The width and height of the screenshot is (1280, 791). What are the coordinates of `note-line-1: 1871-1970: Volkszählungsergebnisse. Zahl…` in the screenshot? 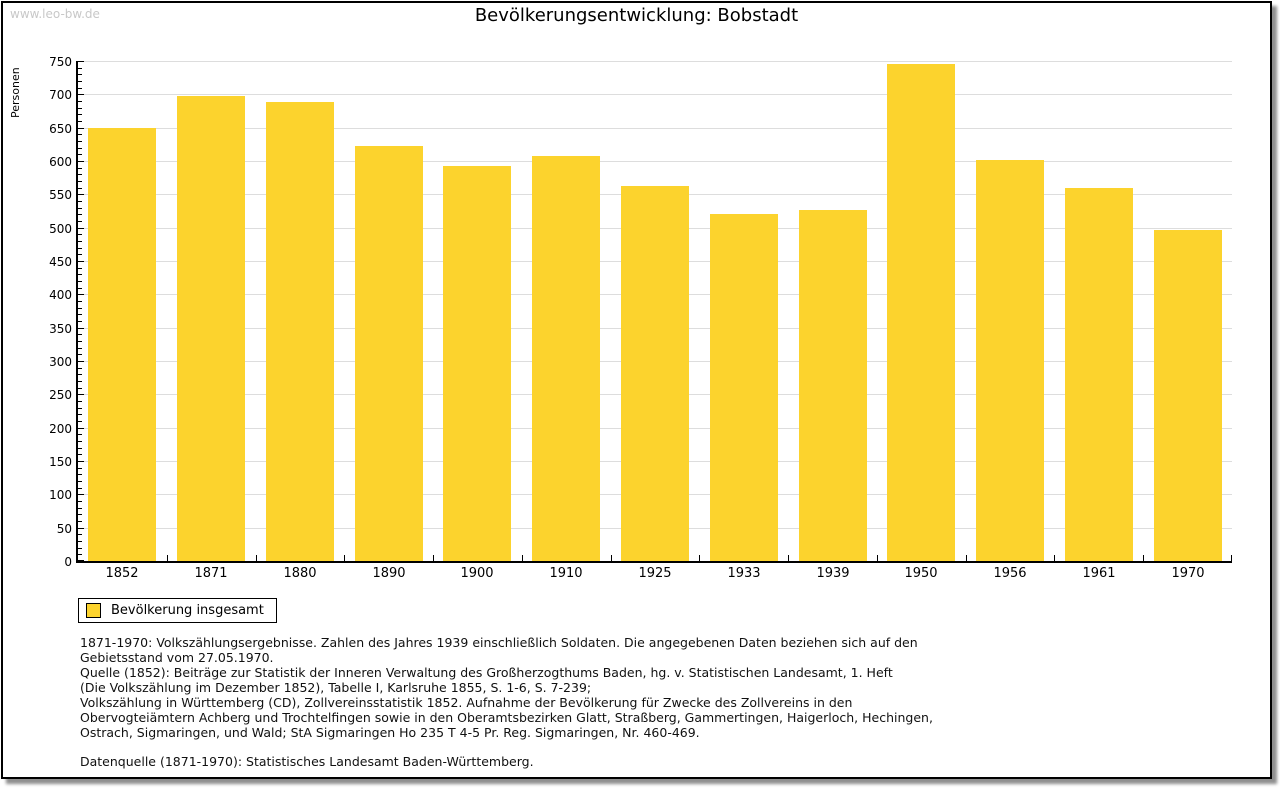 It's located at (499, 642).